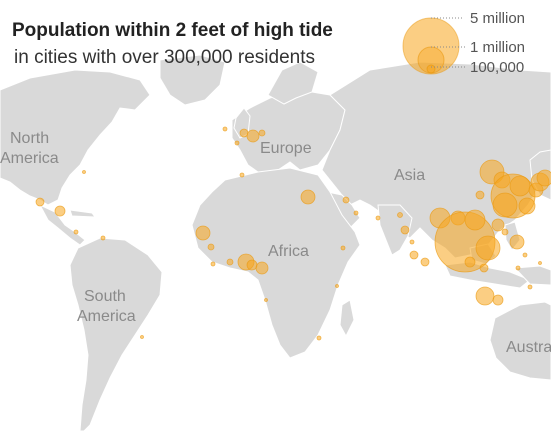 The image size is (551, 431). Describe the element at coordinates (528, 347) in the screenshot. I see `region-label-australia: Austra` at that location.